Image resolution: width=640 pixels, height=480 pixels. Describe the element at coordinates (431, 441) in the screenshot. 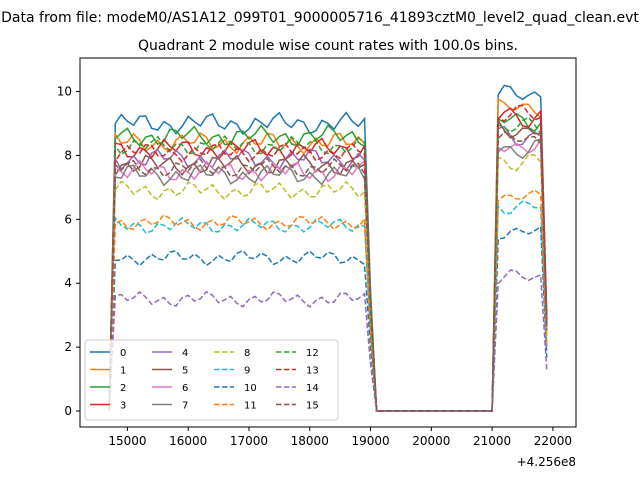

I see `x-tick-label: 20000` at that location.